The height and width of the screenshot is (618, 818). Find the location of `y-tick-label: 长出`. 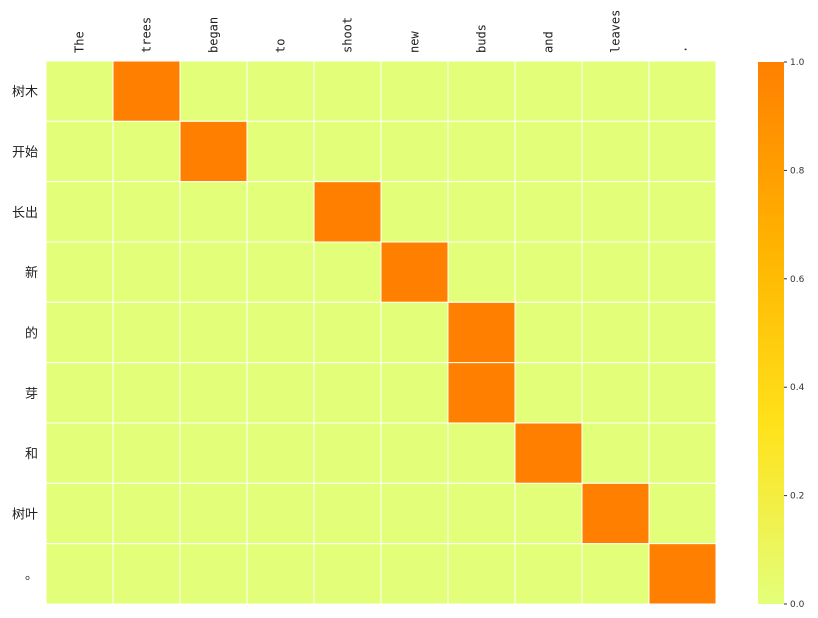

y-tick-label: 长出 is located at coordinates (25, 213).